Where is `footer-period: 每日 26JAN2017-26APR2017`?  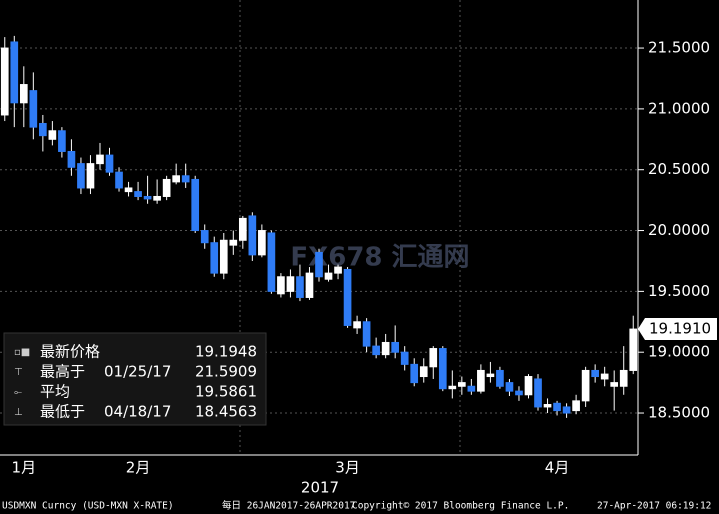
footer-period: 每日 26JAN2017-26APR2017 is located at coordinates (288, 506).